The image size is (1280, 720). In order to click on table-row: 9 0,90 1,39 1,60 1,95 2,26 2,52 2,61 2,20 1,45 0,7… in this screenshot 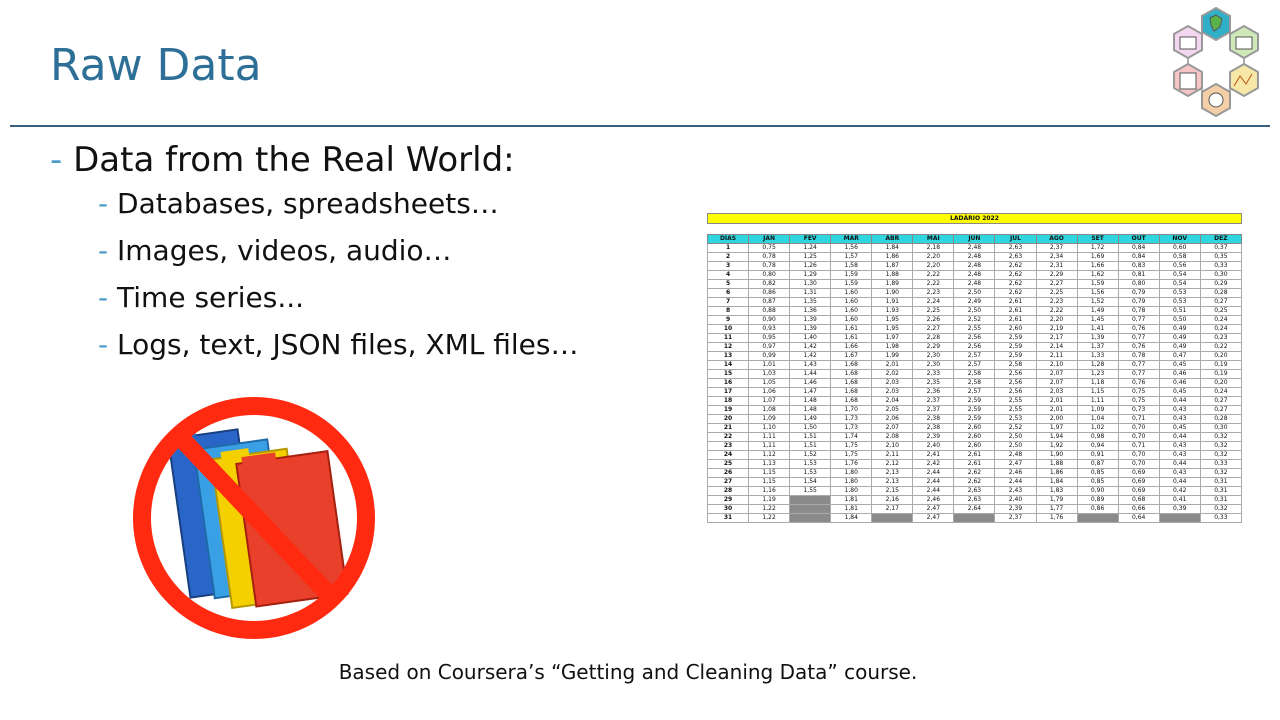, I will do `click(974, 320)`.